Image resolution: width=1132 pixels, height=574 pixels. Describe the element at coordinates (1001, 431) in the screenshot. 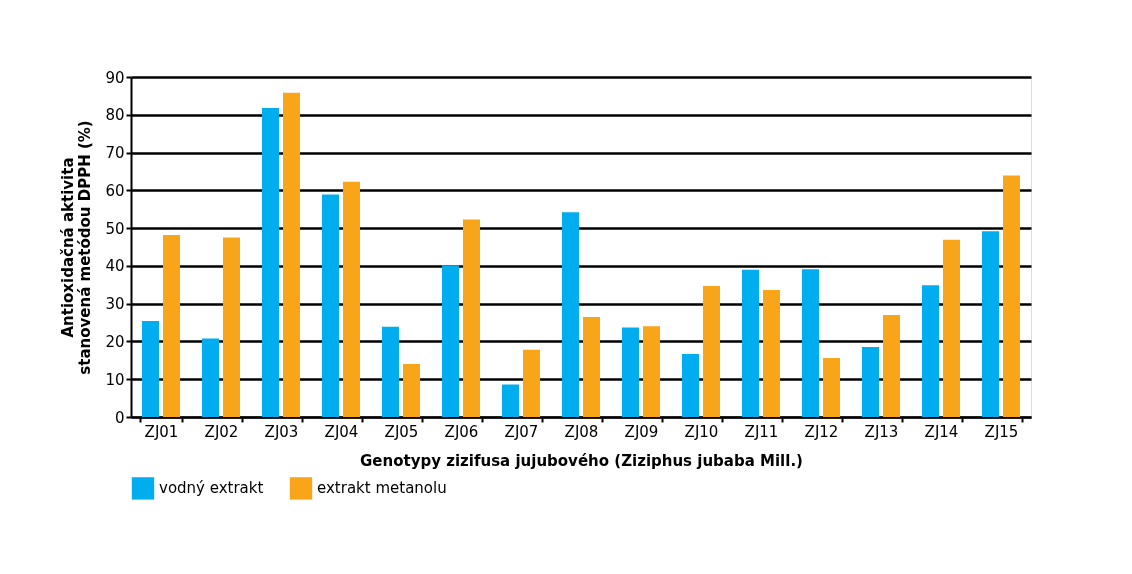

I see `x-tick-label: ZJ15` at that location.